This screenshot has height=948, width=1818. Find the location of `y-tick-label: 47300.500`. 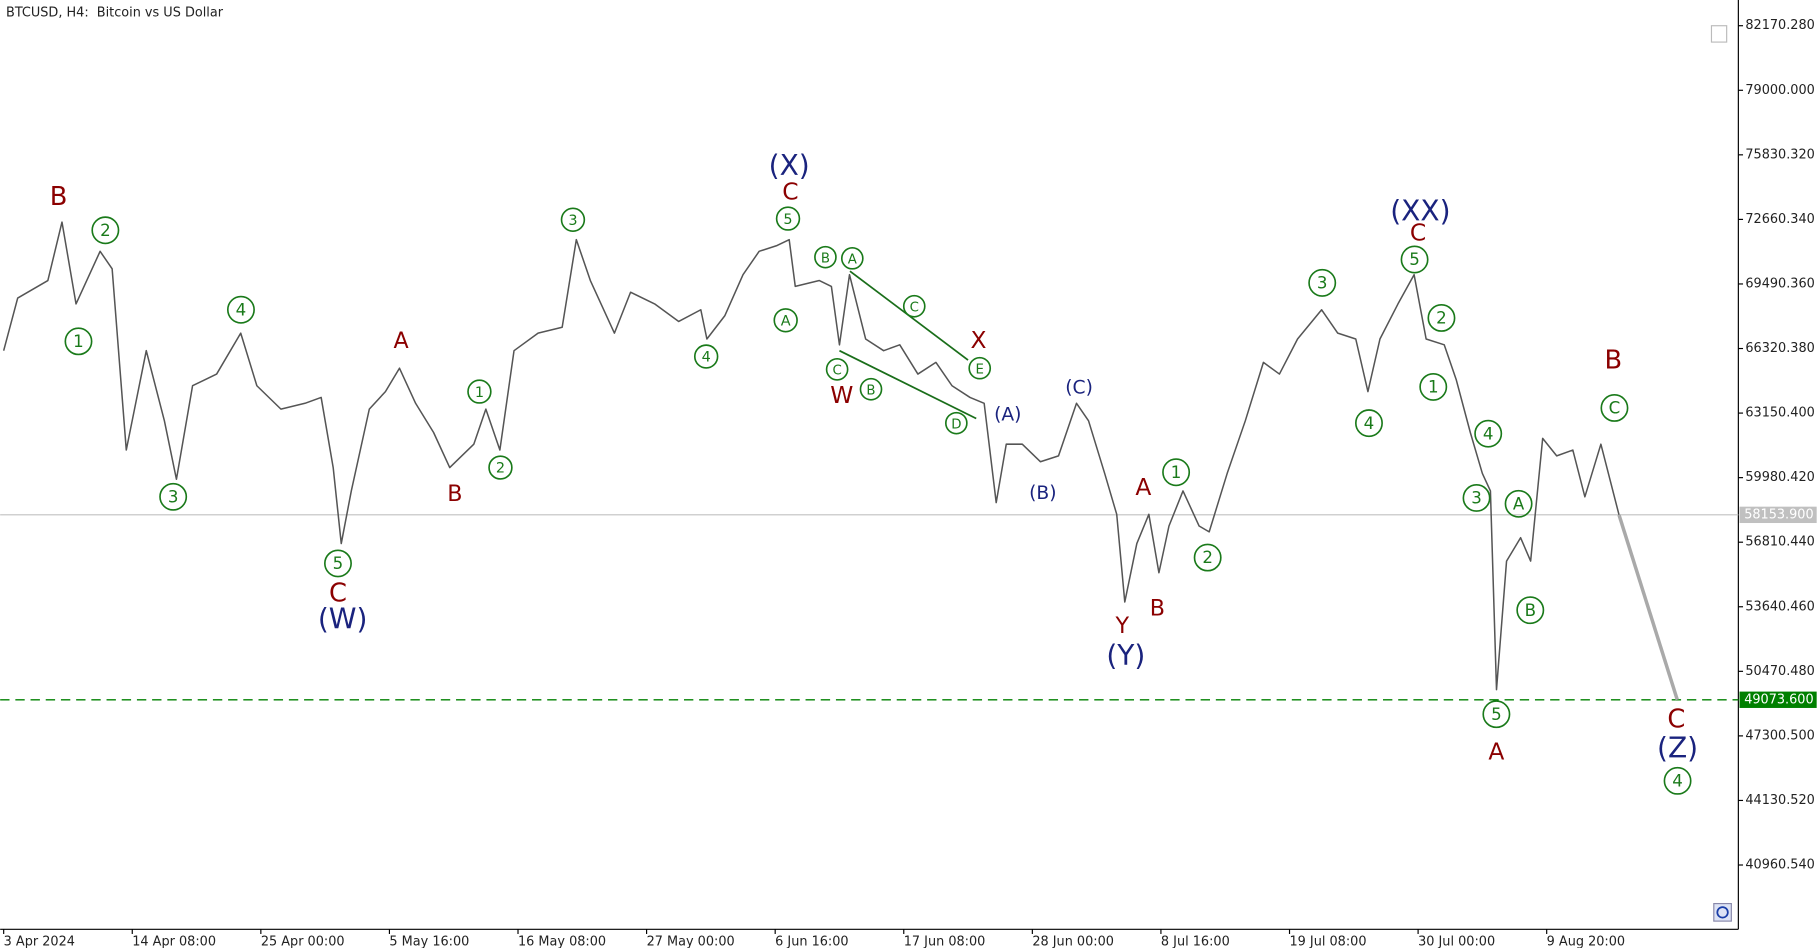

y-tick-label: 47300.500 is located at coordinates (1779, 735).